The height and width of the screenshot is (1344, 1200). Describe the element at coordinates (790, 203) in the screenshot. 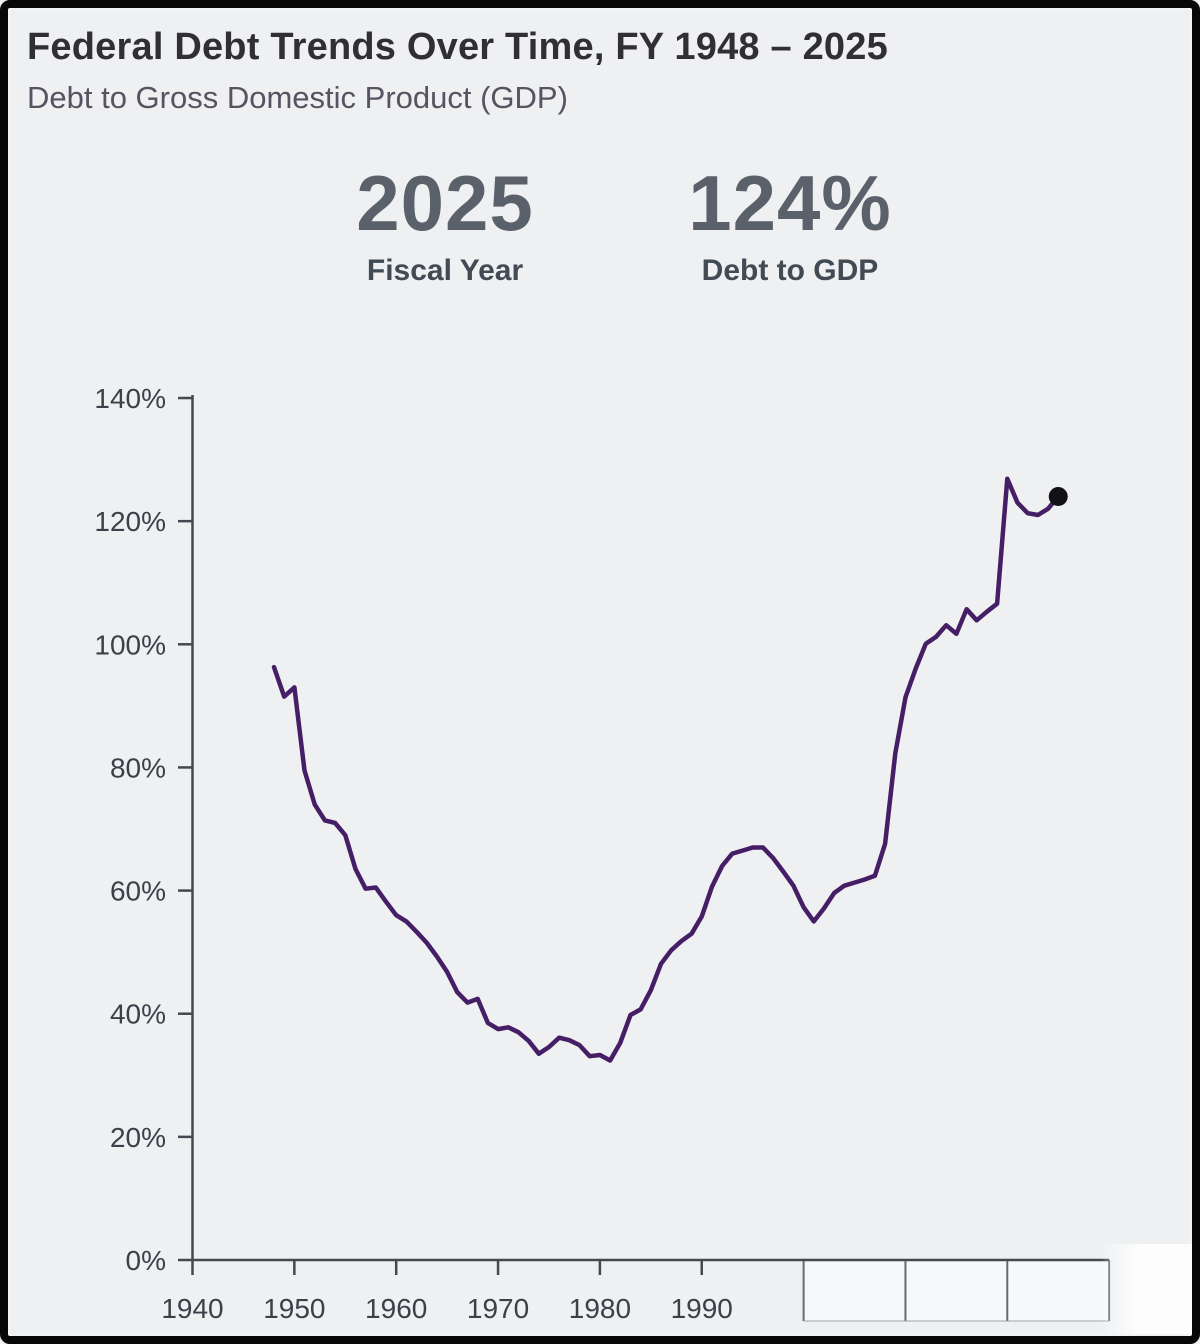

I see `stat-debt-to-gdp-value: 124%` at that location.